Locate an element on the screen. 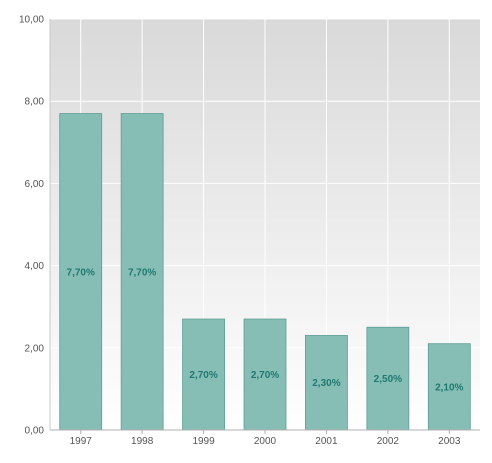  bar-1998 is located at coordinates (142, 272).